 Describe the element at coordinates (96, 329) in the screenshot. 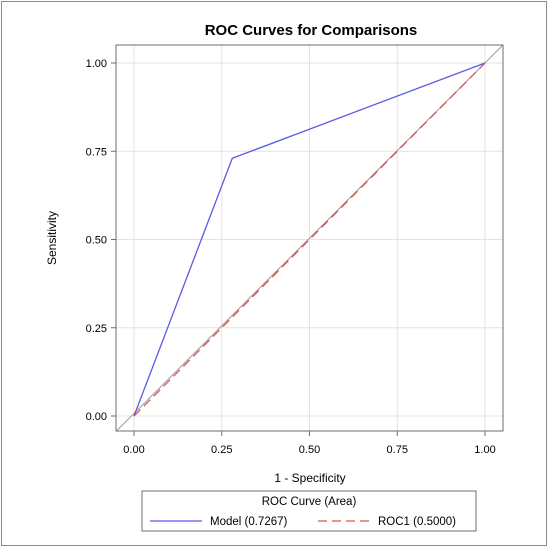

I see `y-tick-label: 0.25` at that location.